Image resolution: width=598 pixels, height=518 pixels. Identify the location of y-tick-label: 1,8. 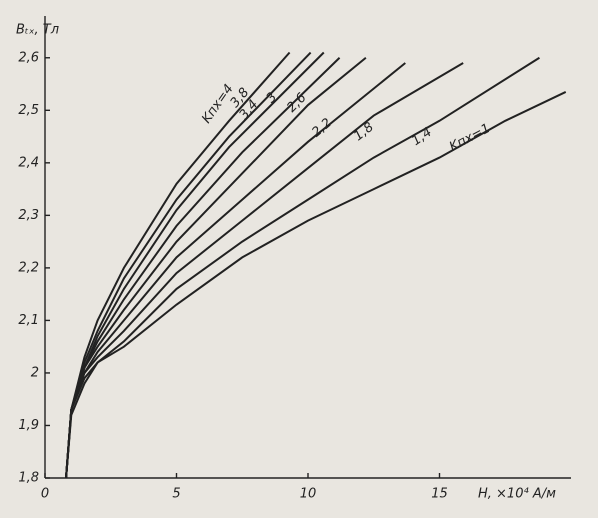
(28, 478).